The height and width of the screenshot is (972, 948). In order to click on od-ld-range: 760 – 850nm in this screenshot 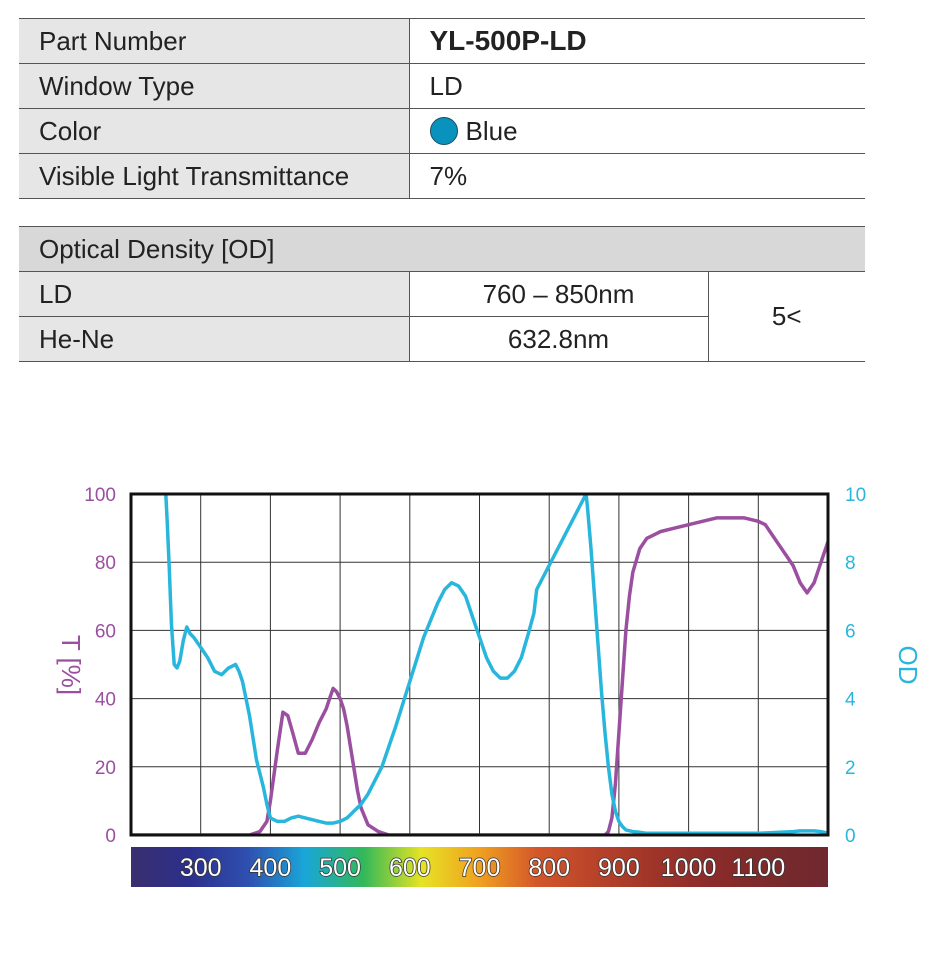, I will do `click(559, 294)`.